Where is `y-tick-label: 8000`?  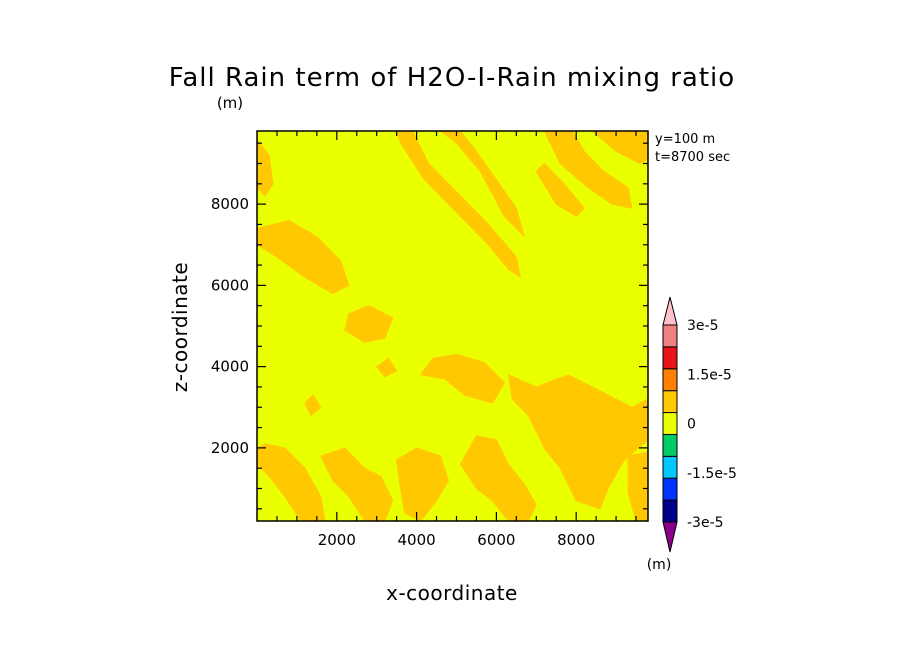
y-tick-label: 8000 is located at coordinates (230, 204).